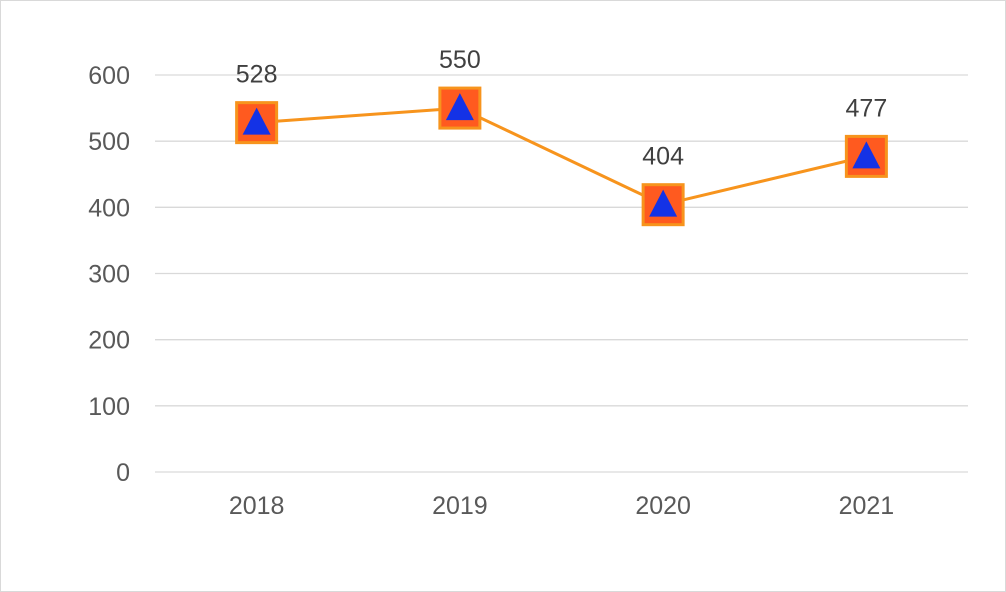 The width and height of the screenshot is (1006, 592). Describe the element at coordinates (109, 76) in the screenshot. I see `y-tick-label-600: 600` at that location.